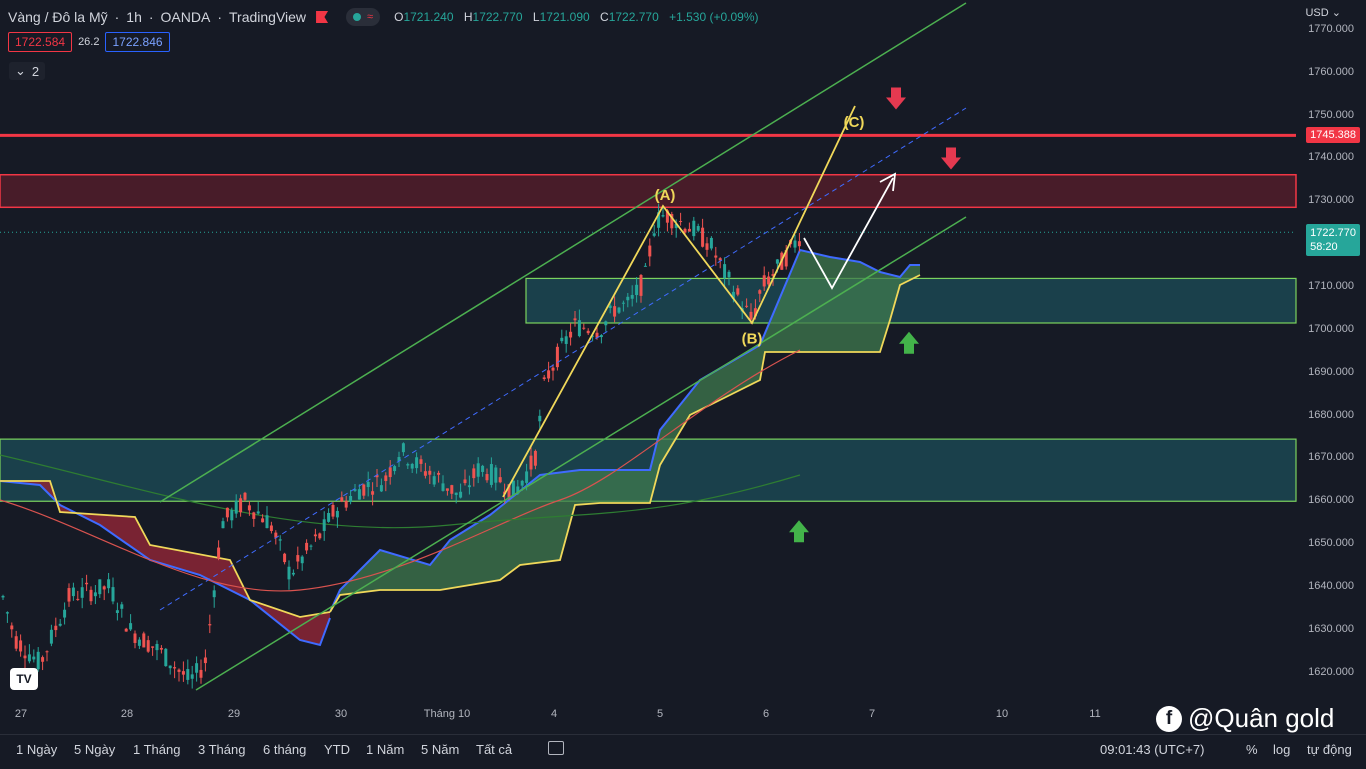 The height and width of the screenshot is (769, 1366). Describe the element at coordinates (1331, 585) in the screenshot. I see `price-tick-label: 1640.000` at that location.